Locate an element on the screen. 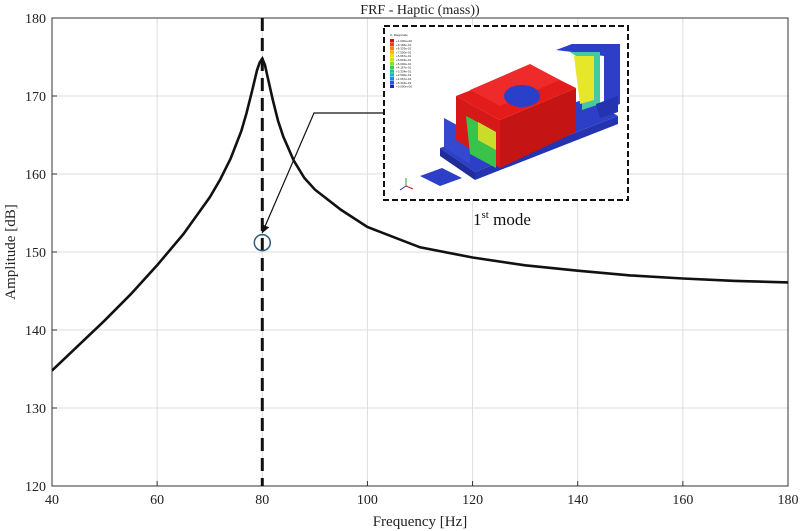  y-tick-label: 130 is located at coordinates (35, 409).